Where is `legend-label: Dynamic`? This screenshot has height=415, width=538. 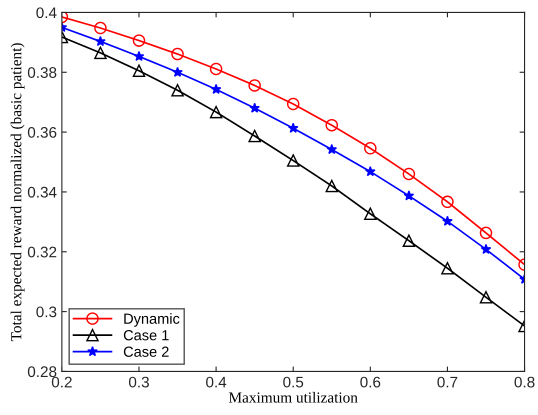
legend-label: Dynamic is located at coordinates (152, 320).